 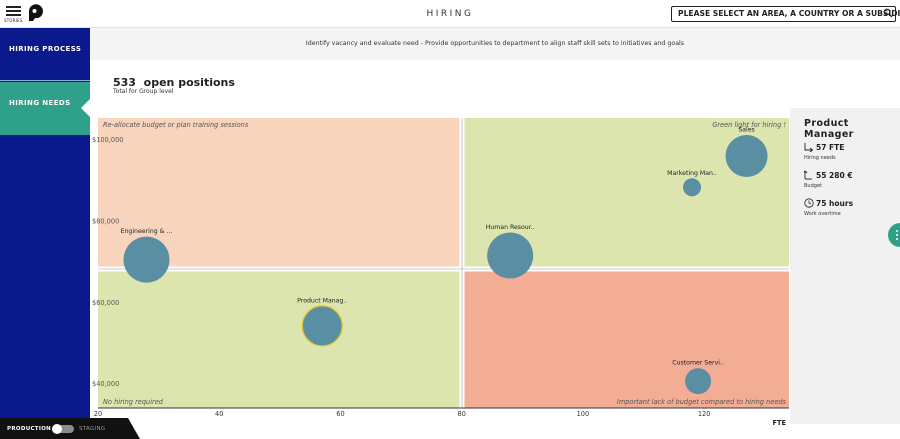 I want to click on staging-label: STAGING, so click(x=92, y=429).